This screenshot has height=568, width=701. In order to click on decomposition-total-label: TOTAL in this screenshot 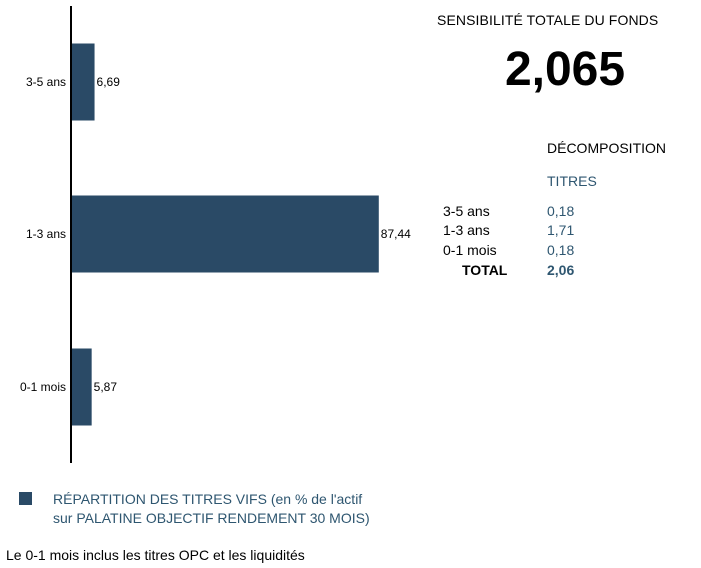, I will do `click(485, 270)`.